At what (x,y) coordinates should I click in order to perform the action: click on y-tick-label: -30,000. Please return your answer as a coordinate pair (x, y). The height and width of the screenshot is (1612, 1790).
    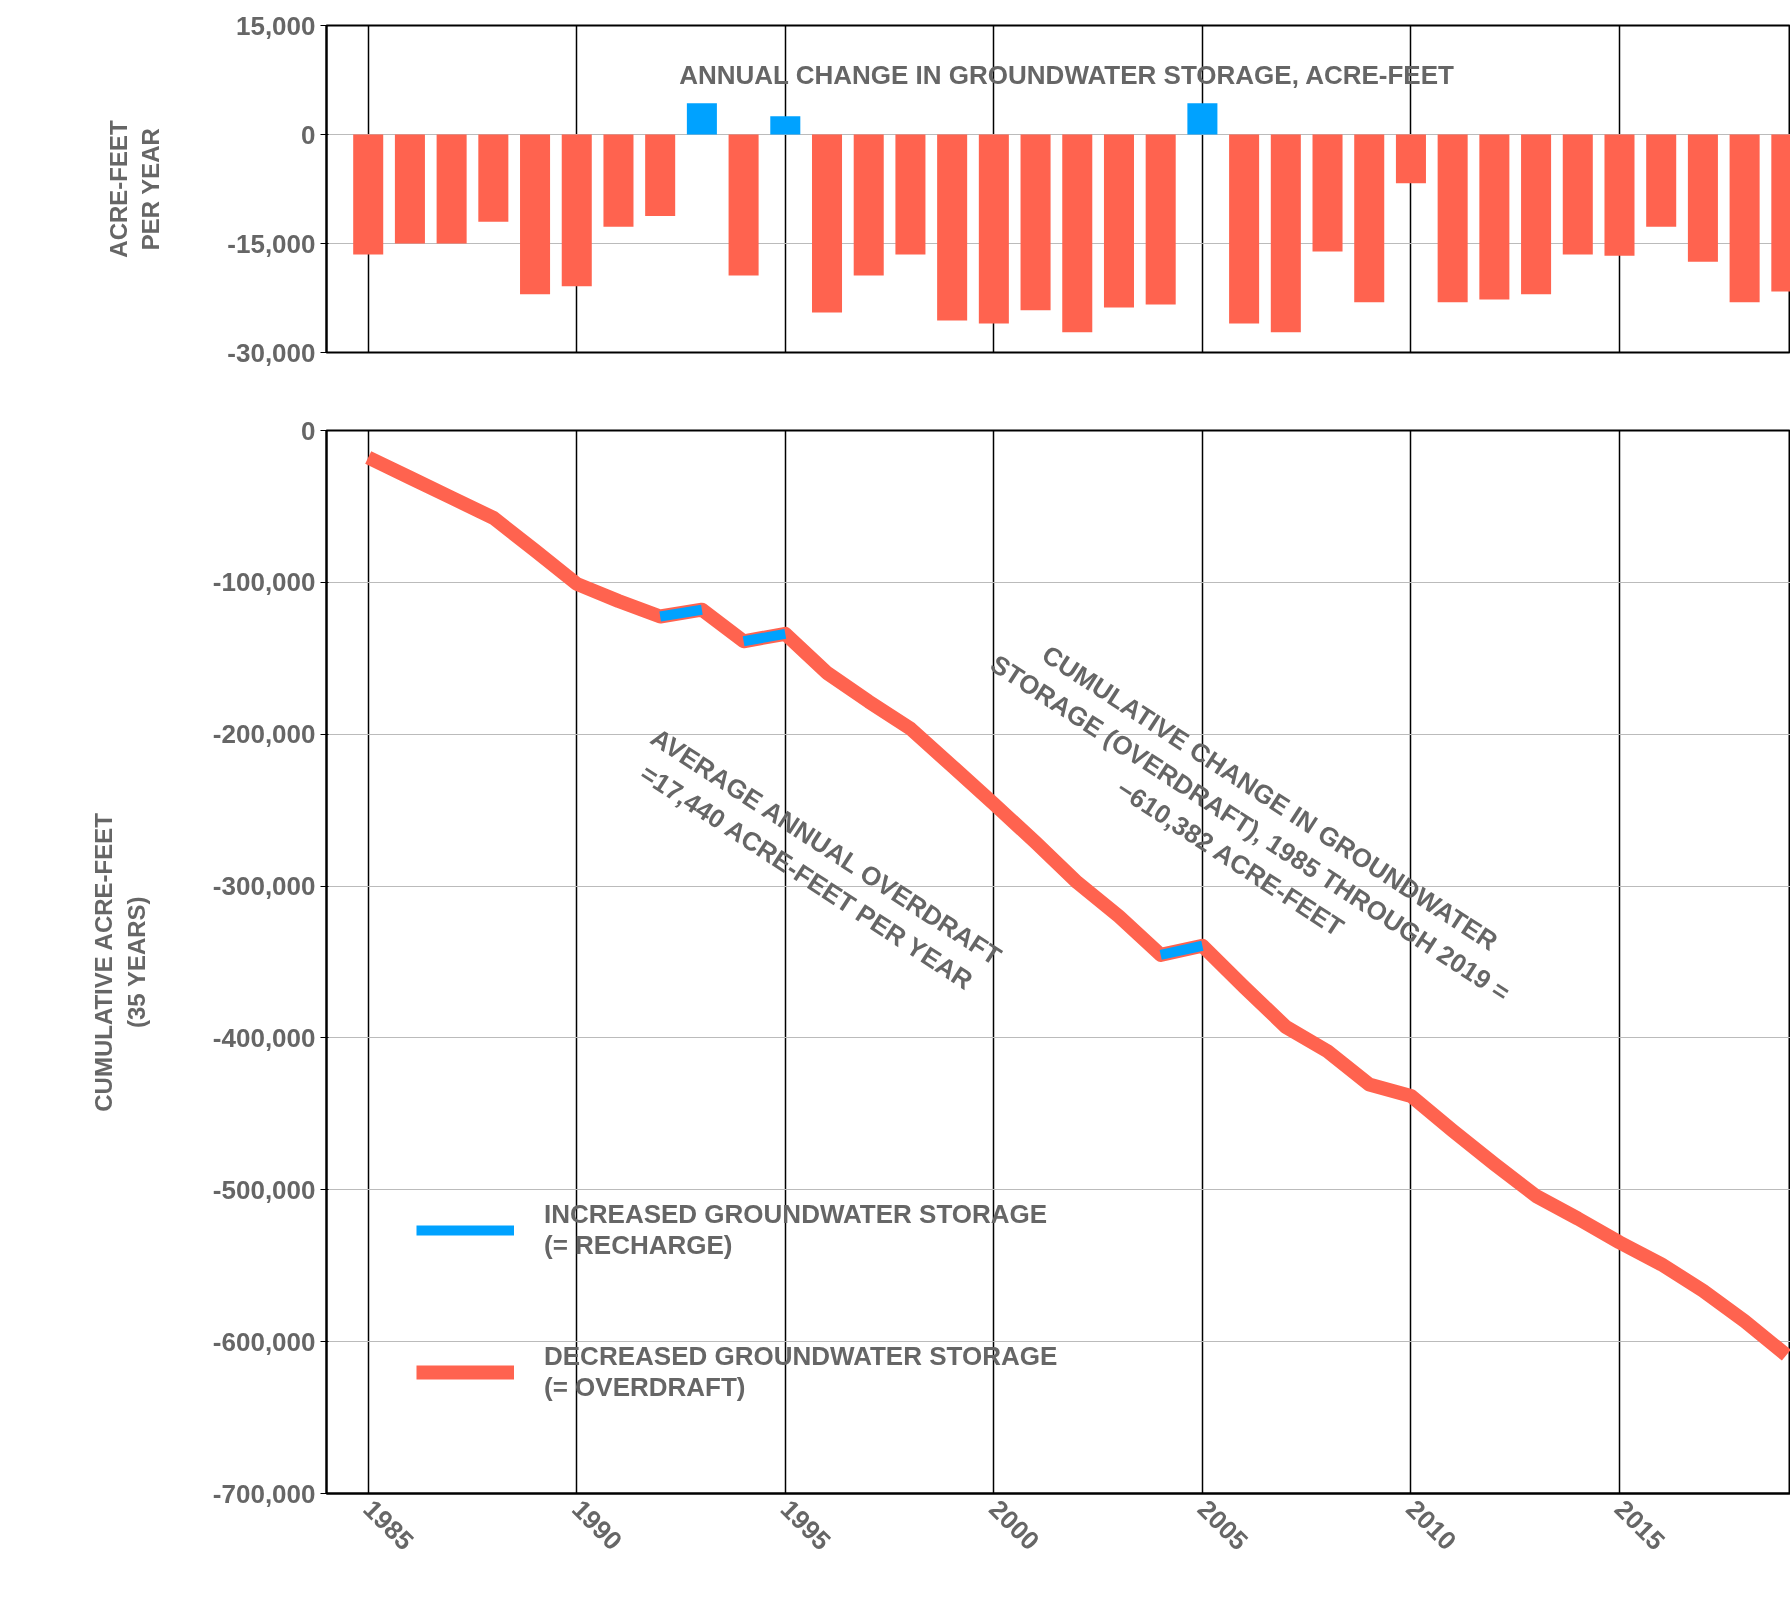
    Looking at the image, I should click on (271, 352).